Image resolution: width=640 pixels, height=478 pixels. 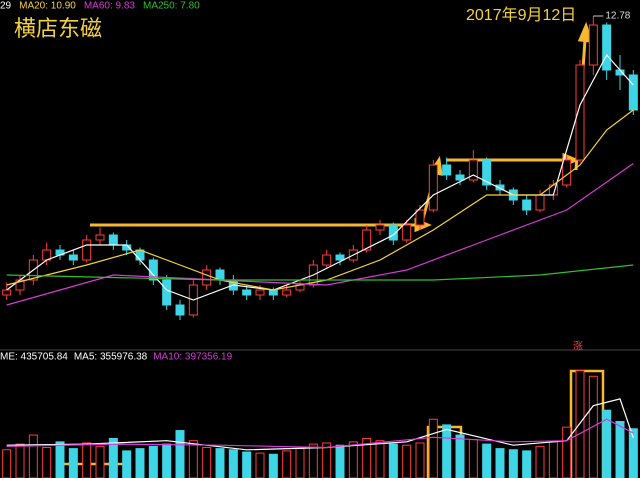 What do you see at coordinates (110, 6) in the screenshot?
I see `legend-entry: MA60: 9.83` at bounding box center [110, 6].